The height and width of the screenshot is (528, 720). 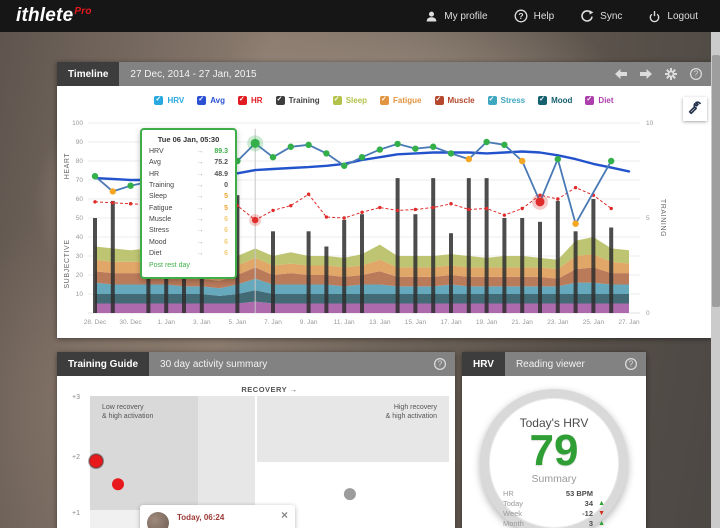 What do you see at coordinates (601, 16) in the screenshot?
I see `sync-button: Sync` at bounding box center [601, 16].